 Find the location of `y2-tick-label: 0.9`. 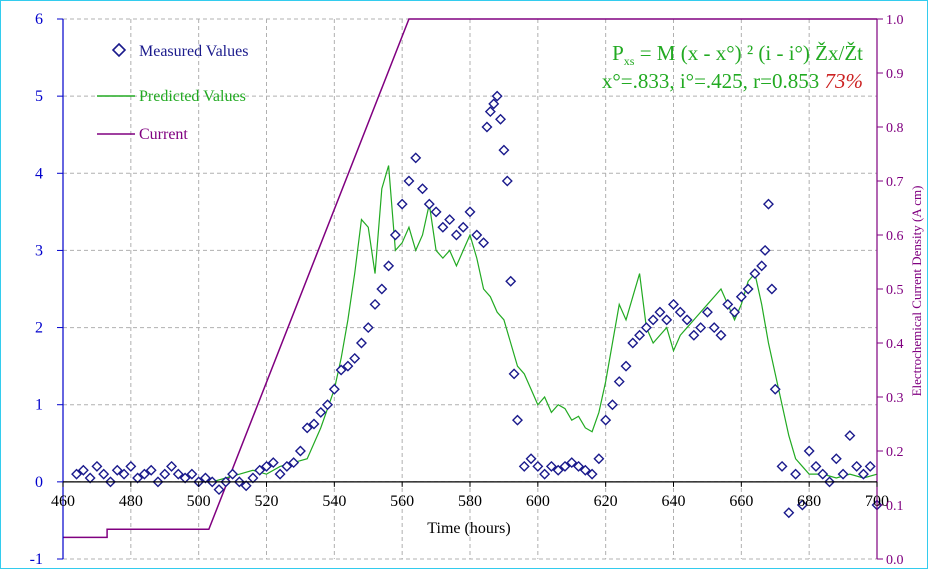

y2-tick-label: 0.9 is located at coordinates (895, 74).